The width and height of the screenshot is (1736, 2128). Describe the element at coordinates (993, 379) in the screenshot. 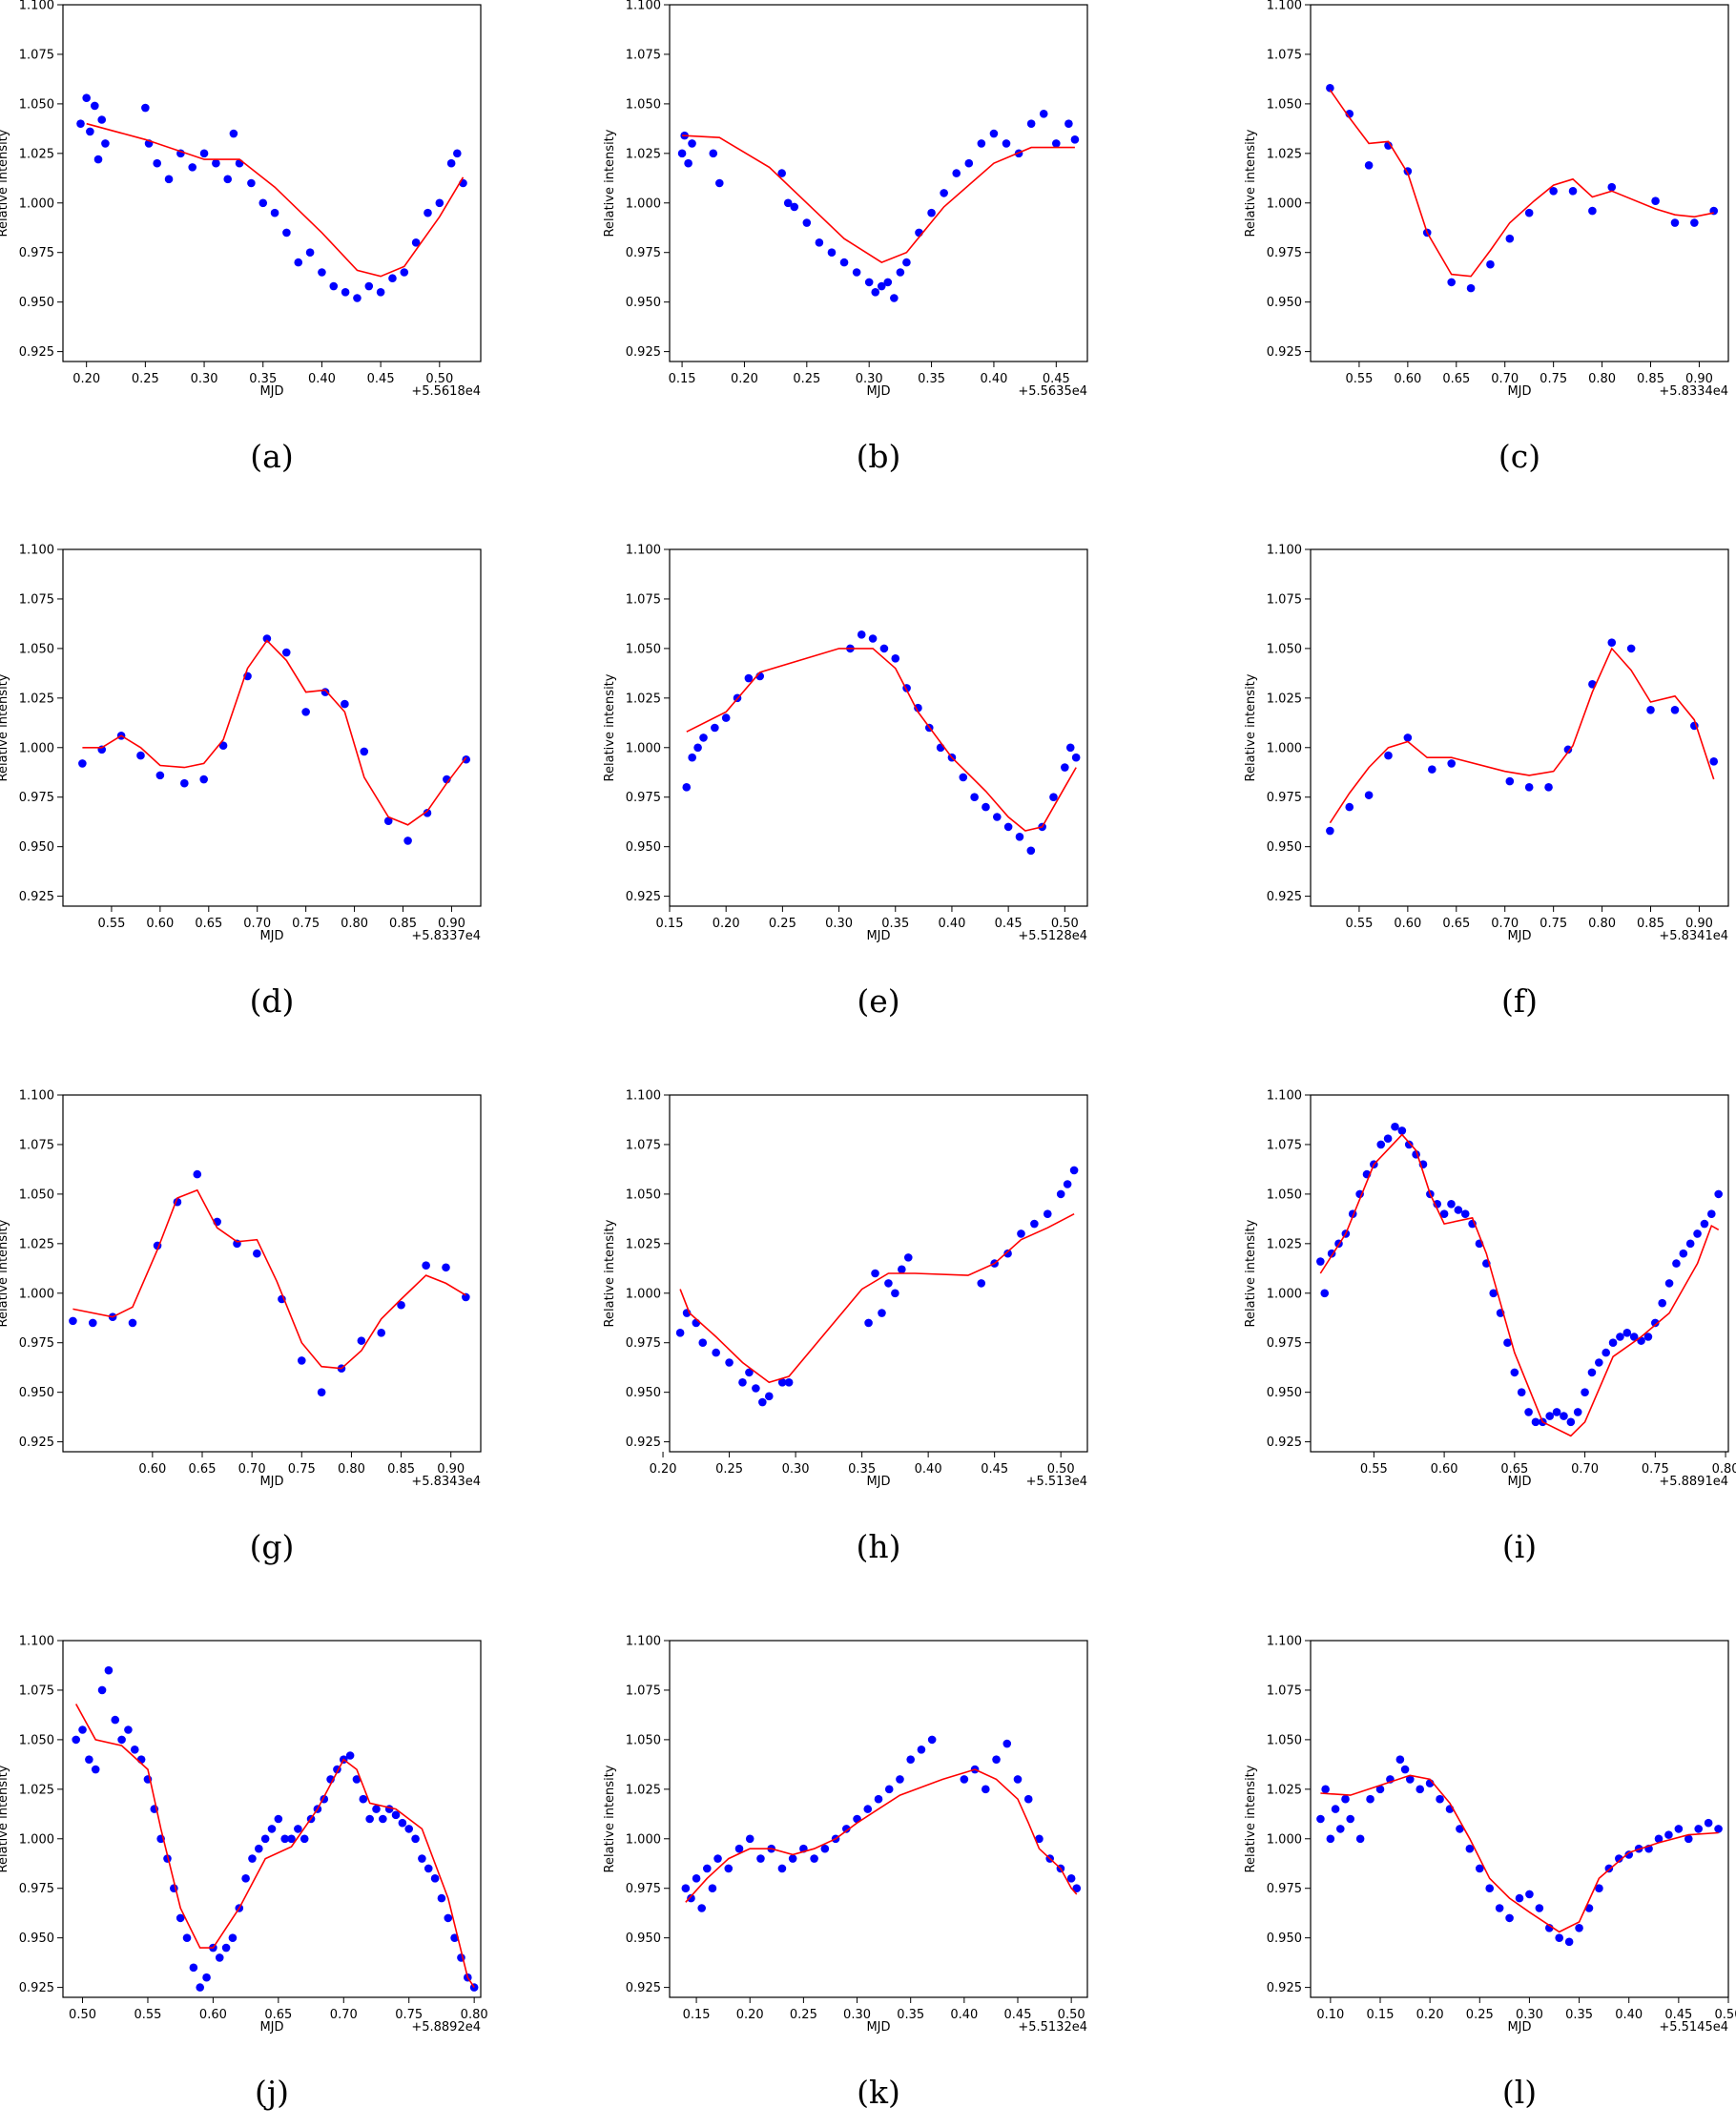

I see `x-tick-label: 0.40` at that location.